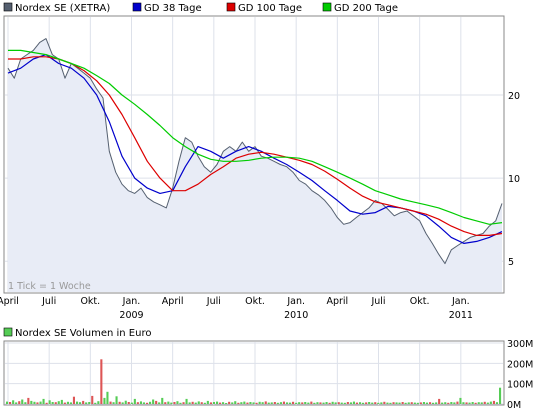  Describe the element at coordinates (520, 364) in the screenshot. I see `volume-y-tick-label: 200M` at that location.